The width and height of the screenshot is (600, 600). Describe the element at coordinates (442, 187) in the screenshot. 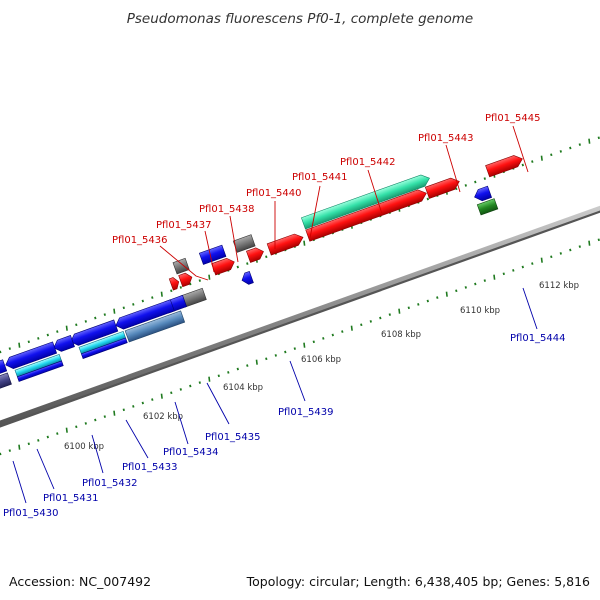

I see `gene-5443-arrow` at that location.